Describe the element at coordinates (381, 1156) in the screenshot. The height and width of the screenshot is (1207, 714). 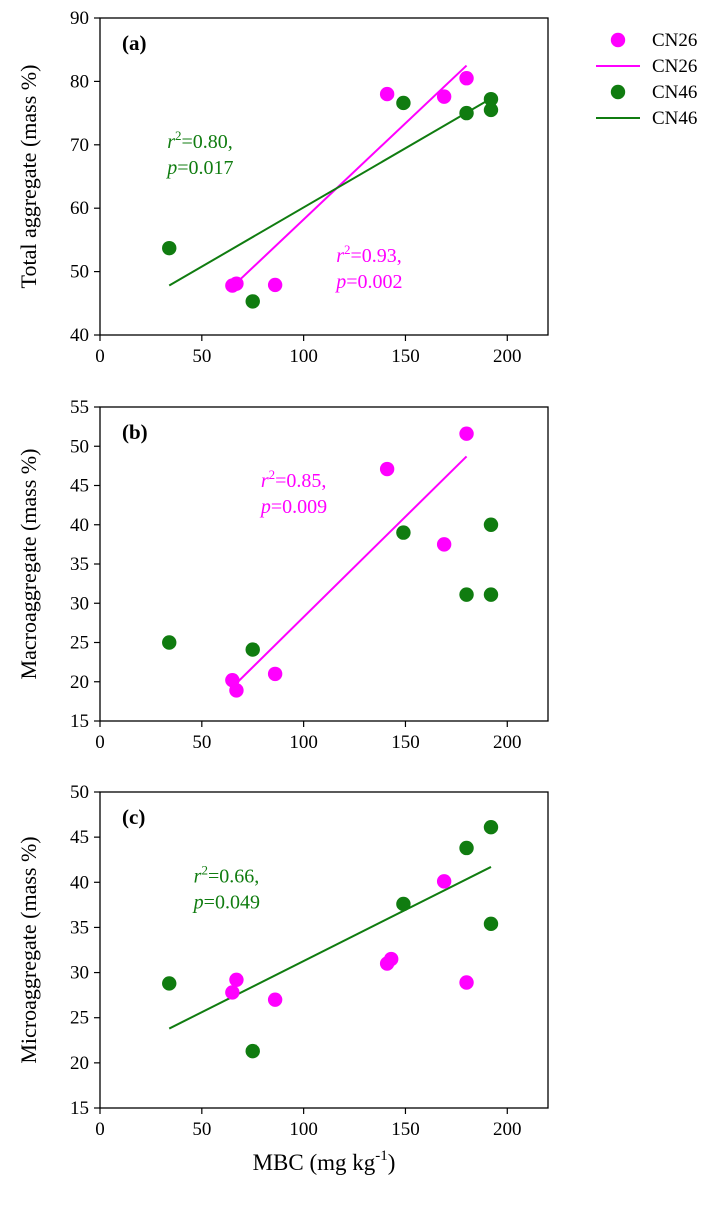
I see `x-axis-label-superscript: -1` at that location.